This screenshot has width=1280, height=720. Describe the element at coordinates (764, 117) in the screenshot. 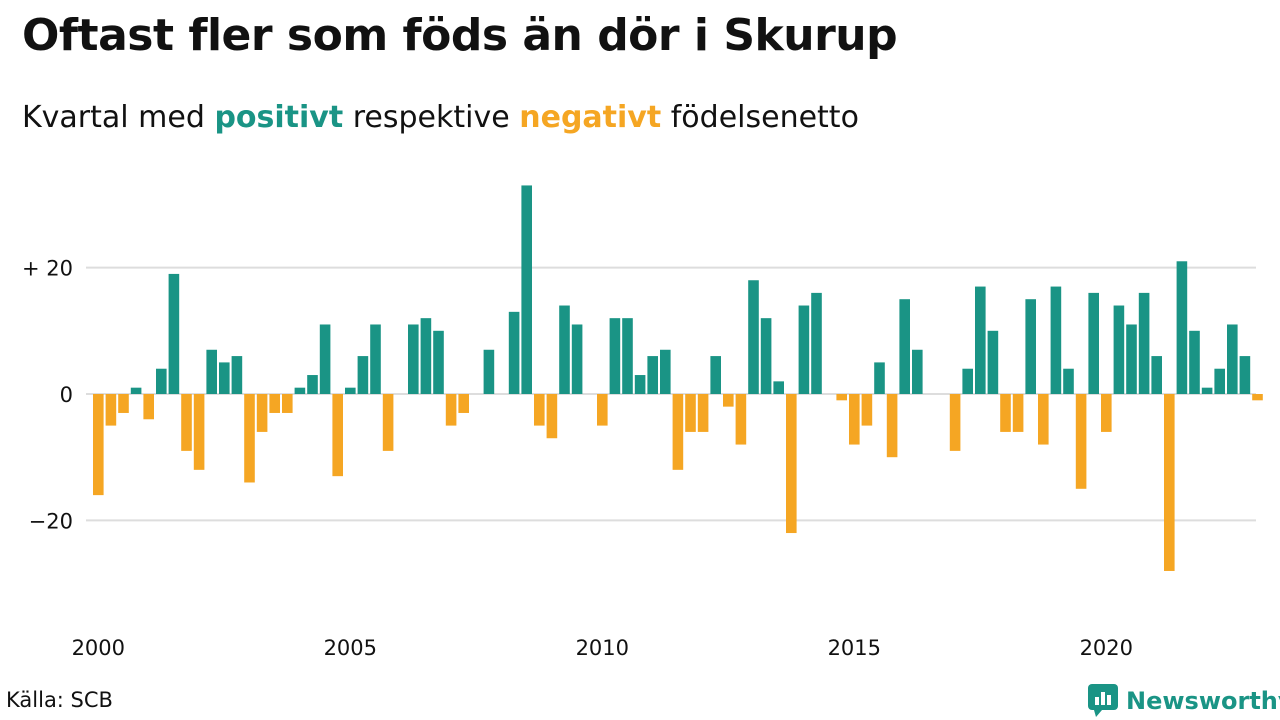

I see `subtitle-text-post: födelsenetto` at that location.